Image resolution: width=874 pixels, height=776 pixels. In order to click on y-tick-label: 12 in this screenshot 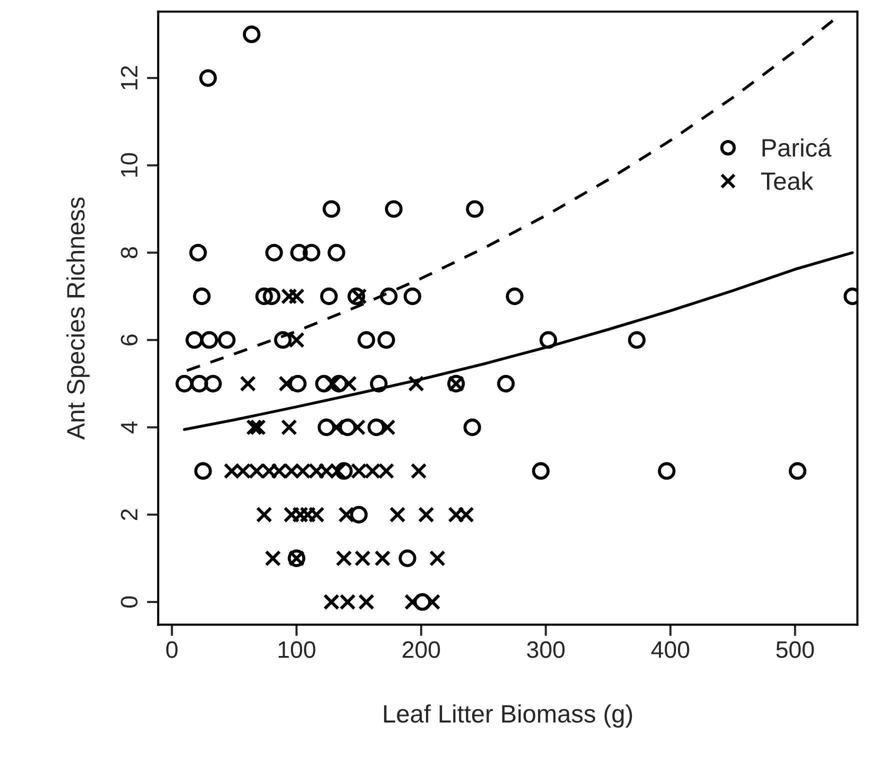, I will do `click(129, 78)`.